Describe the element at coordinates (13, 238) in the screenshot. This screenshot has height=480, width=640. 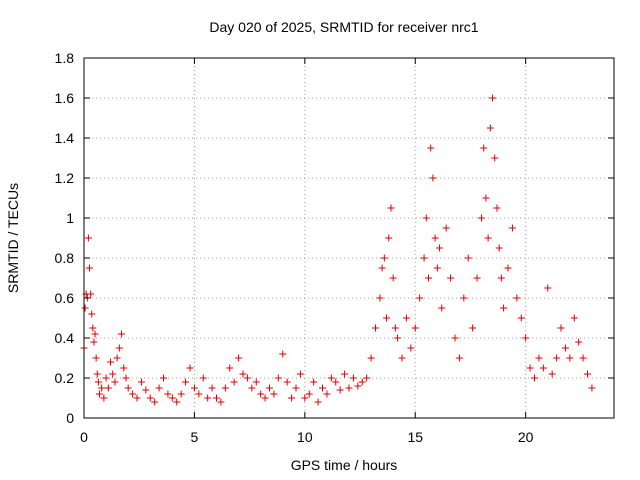
I see `y-axis-label: SRMTID / TECUs` at that location.